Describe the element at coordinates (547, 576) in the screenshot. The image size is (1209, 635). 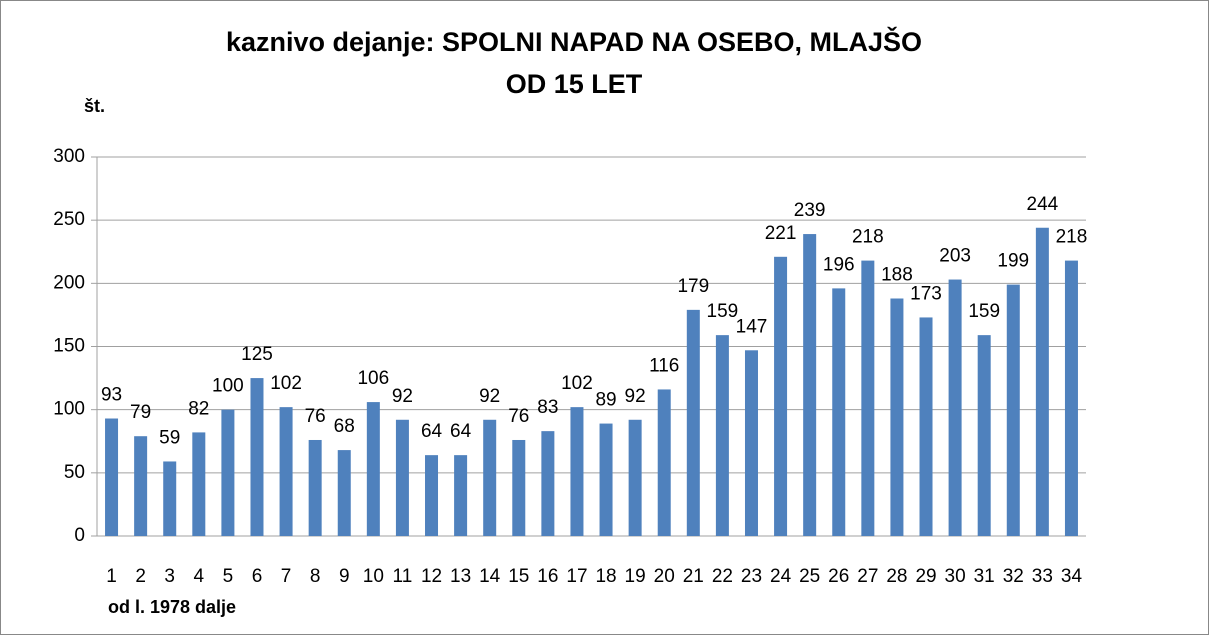
I see `x-tick-label: 16` at that location.